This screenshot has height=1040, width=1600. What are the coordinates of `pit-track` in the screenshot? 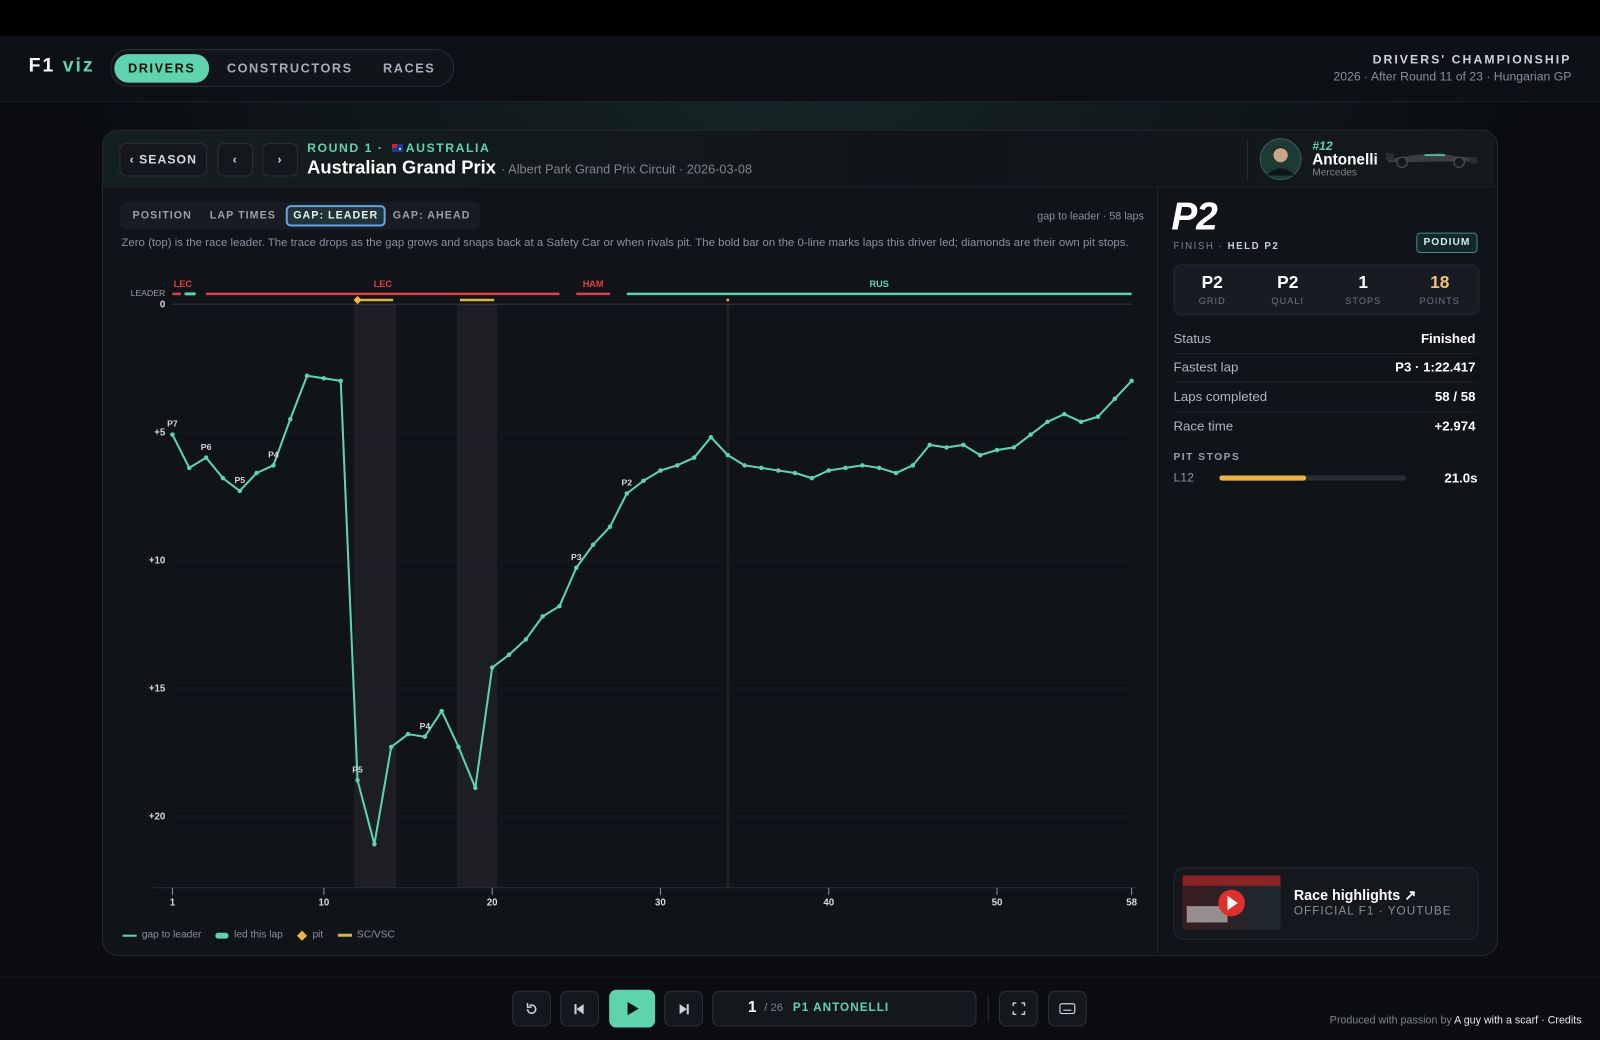 It's located at (1313, 478).